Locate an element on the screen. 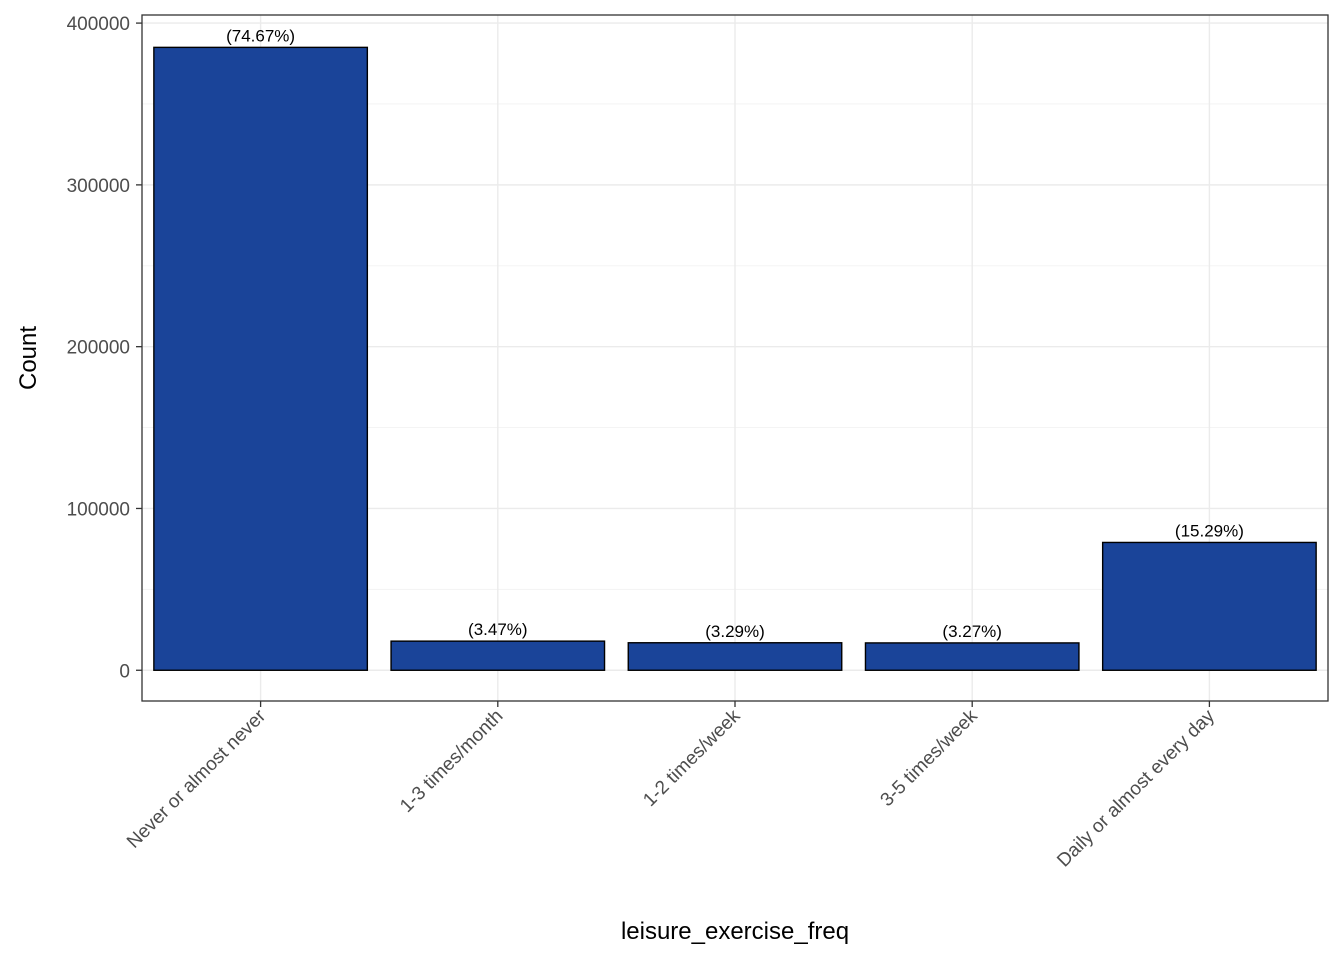  x-tick-label: Daily or almost every day is located at coordinates (1136, 788).